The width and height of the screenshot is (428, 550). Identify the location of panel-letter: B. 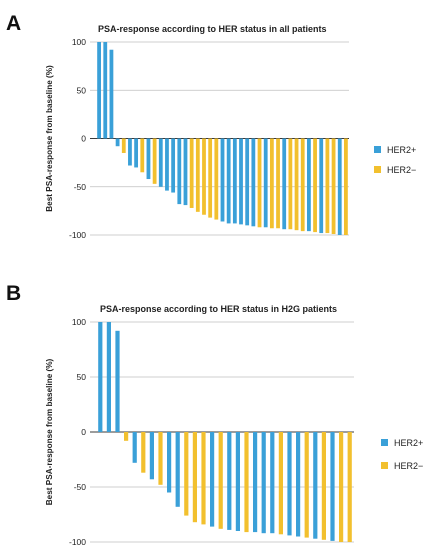
(13, 293).